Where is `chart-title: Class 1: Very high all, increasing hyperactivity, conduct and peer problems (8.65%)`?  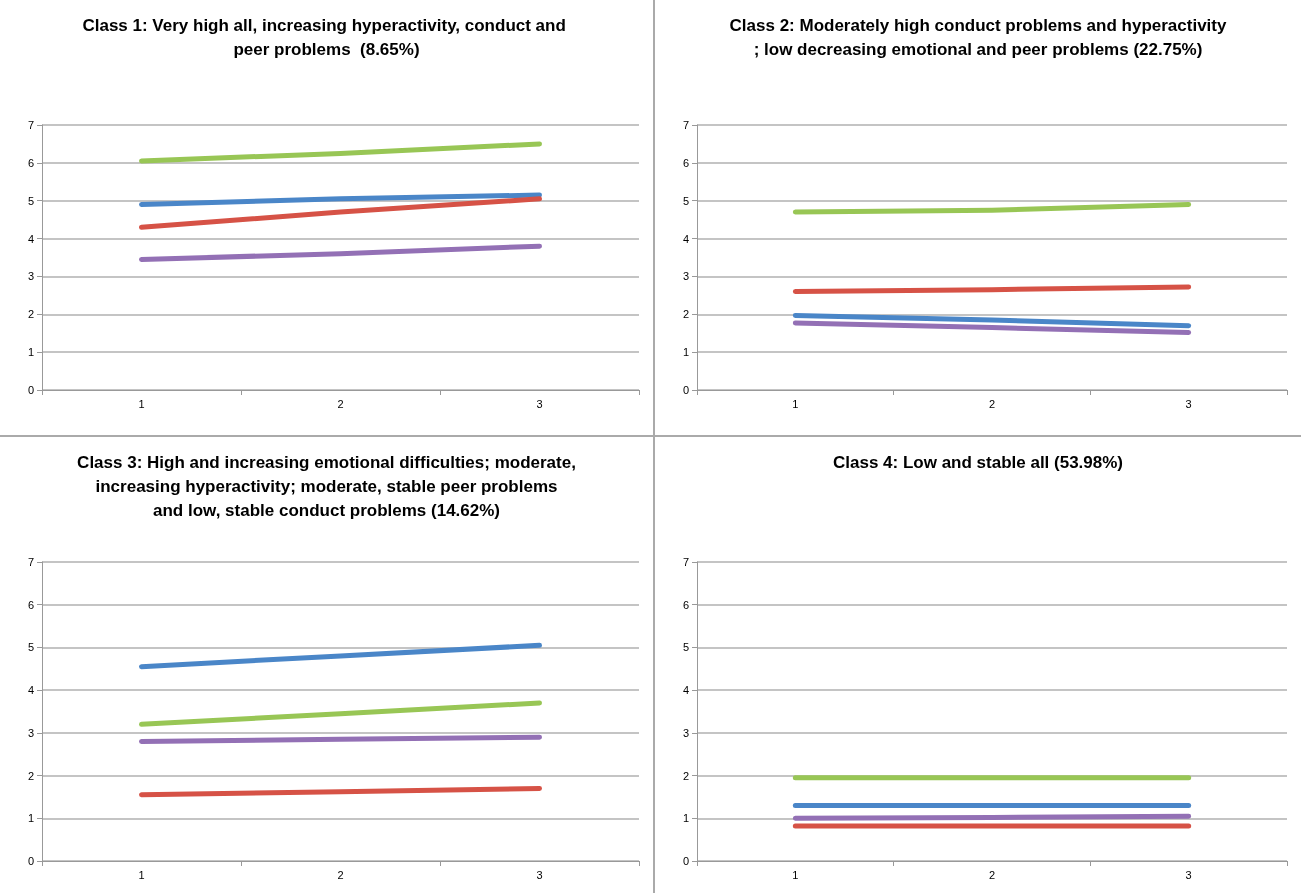 chart-title: Class 1: Very high all, increasing hyperactivity, conduct and peer problems (8.65%) is located at coordinates (326, 37).